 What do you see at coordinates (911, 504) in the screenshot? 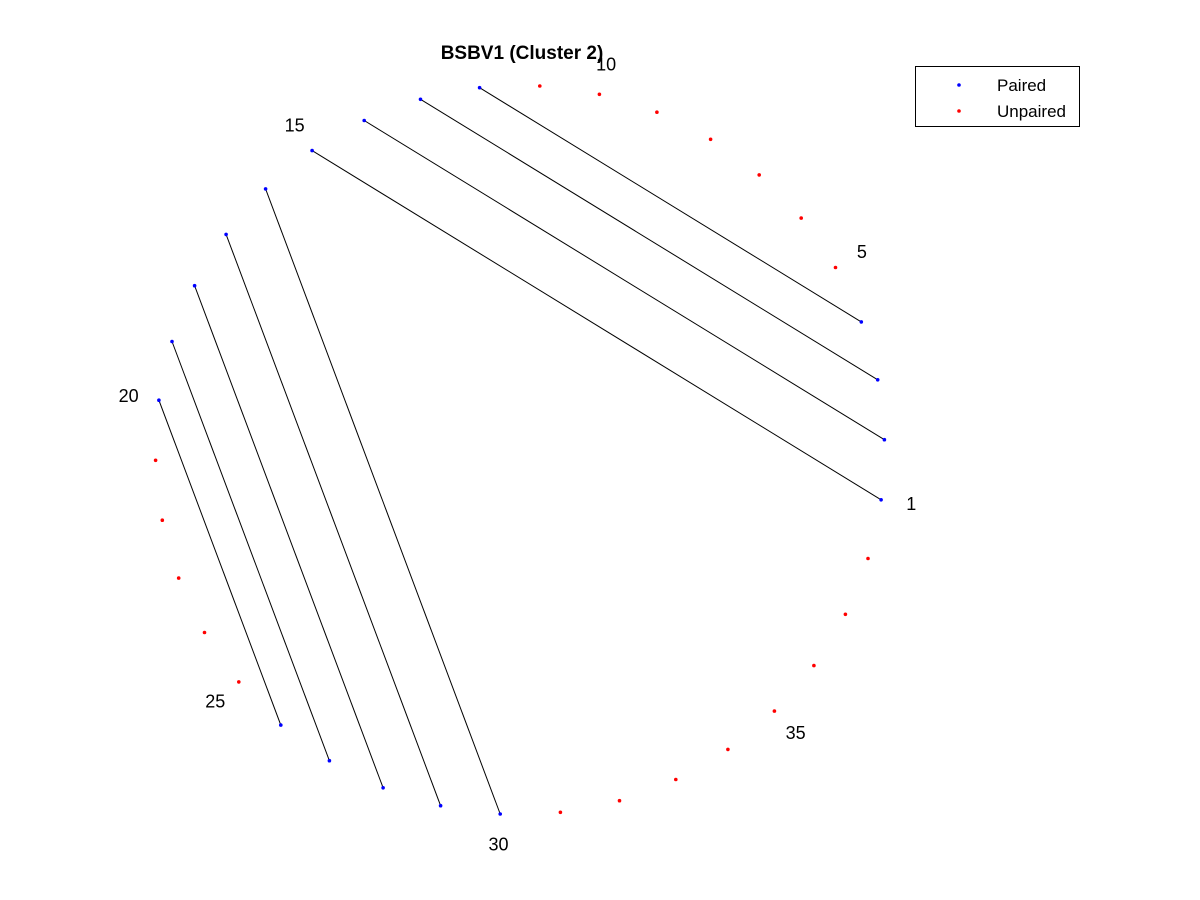
I see `node-label-1: 1` at bounding box center [911, 504].